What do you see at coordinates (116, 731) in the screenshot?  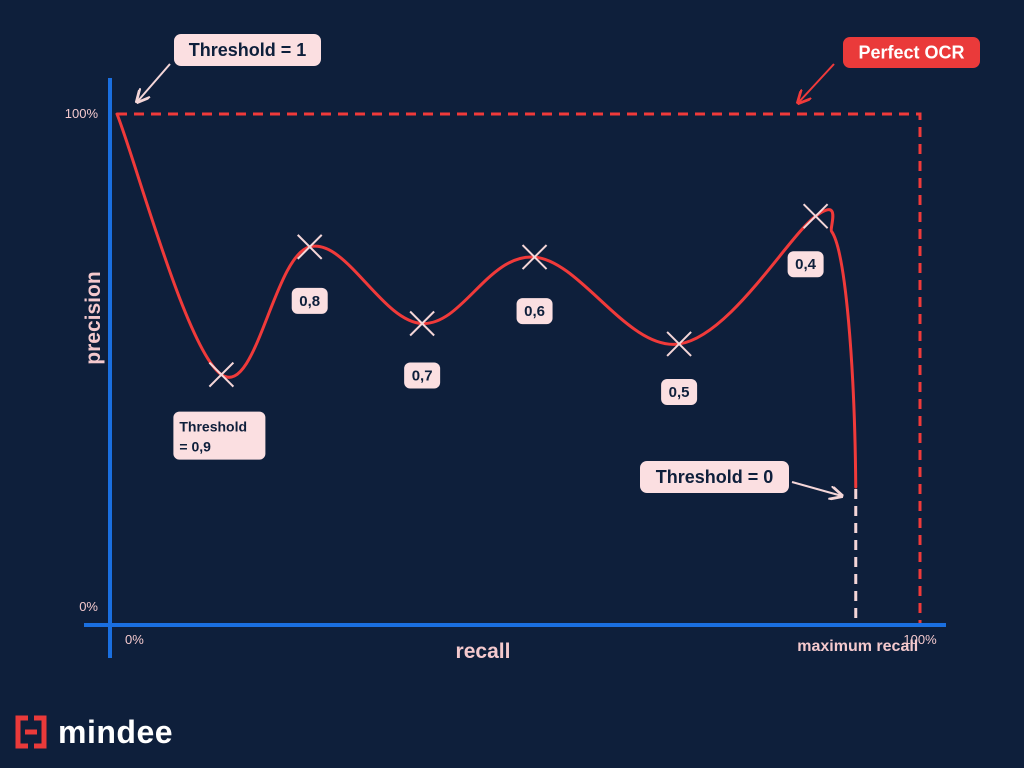 I see `brand-name: mindee` at bounding box center [116, 731].